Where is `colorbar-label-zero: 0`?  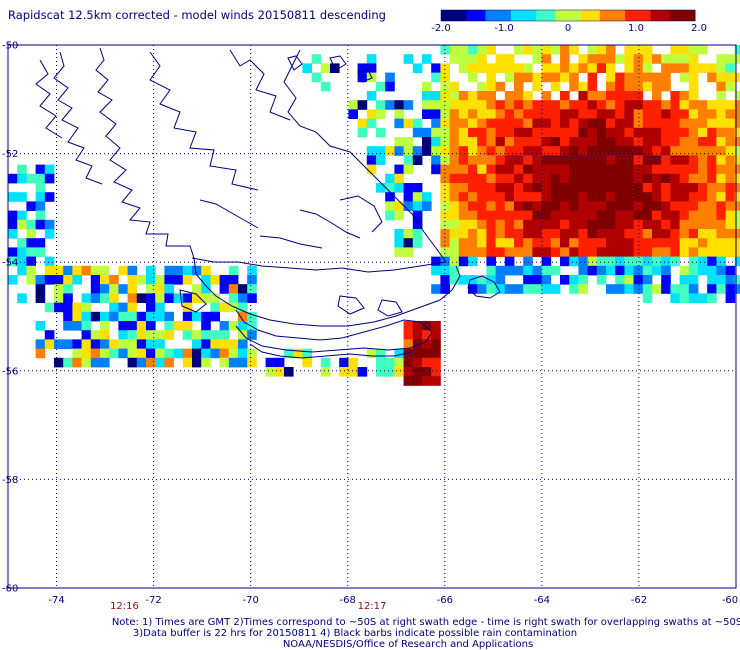
colorbar-label-zero: 0 is located at coordinates (568, 28).